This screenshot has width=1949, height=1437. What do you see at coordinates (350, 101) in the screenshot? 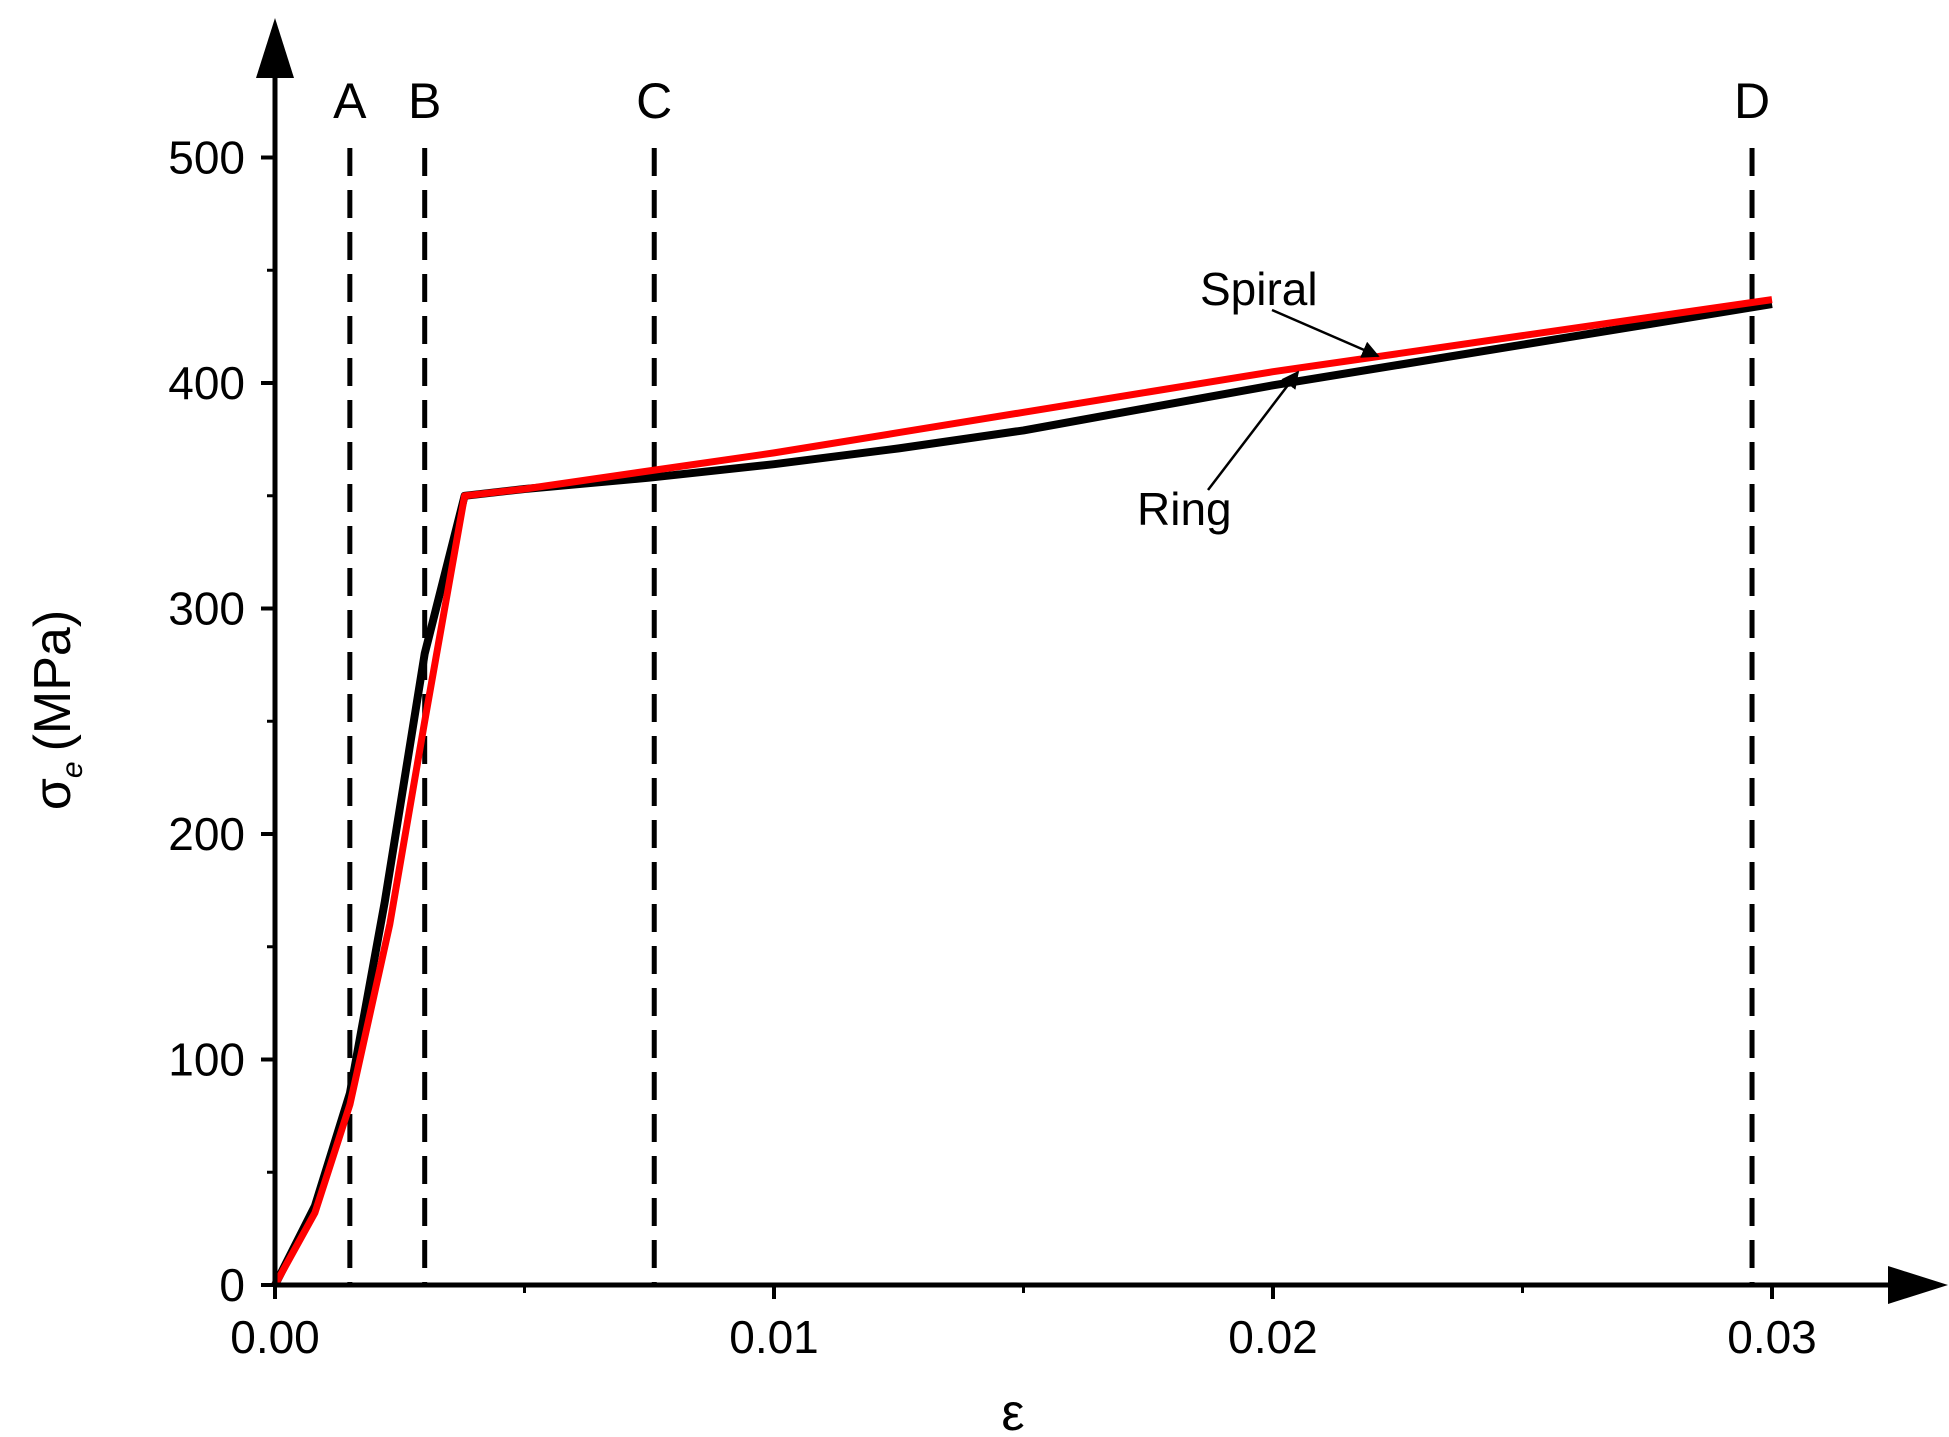
I see `reference-label-a: A` at bounding box center [350, 101].